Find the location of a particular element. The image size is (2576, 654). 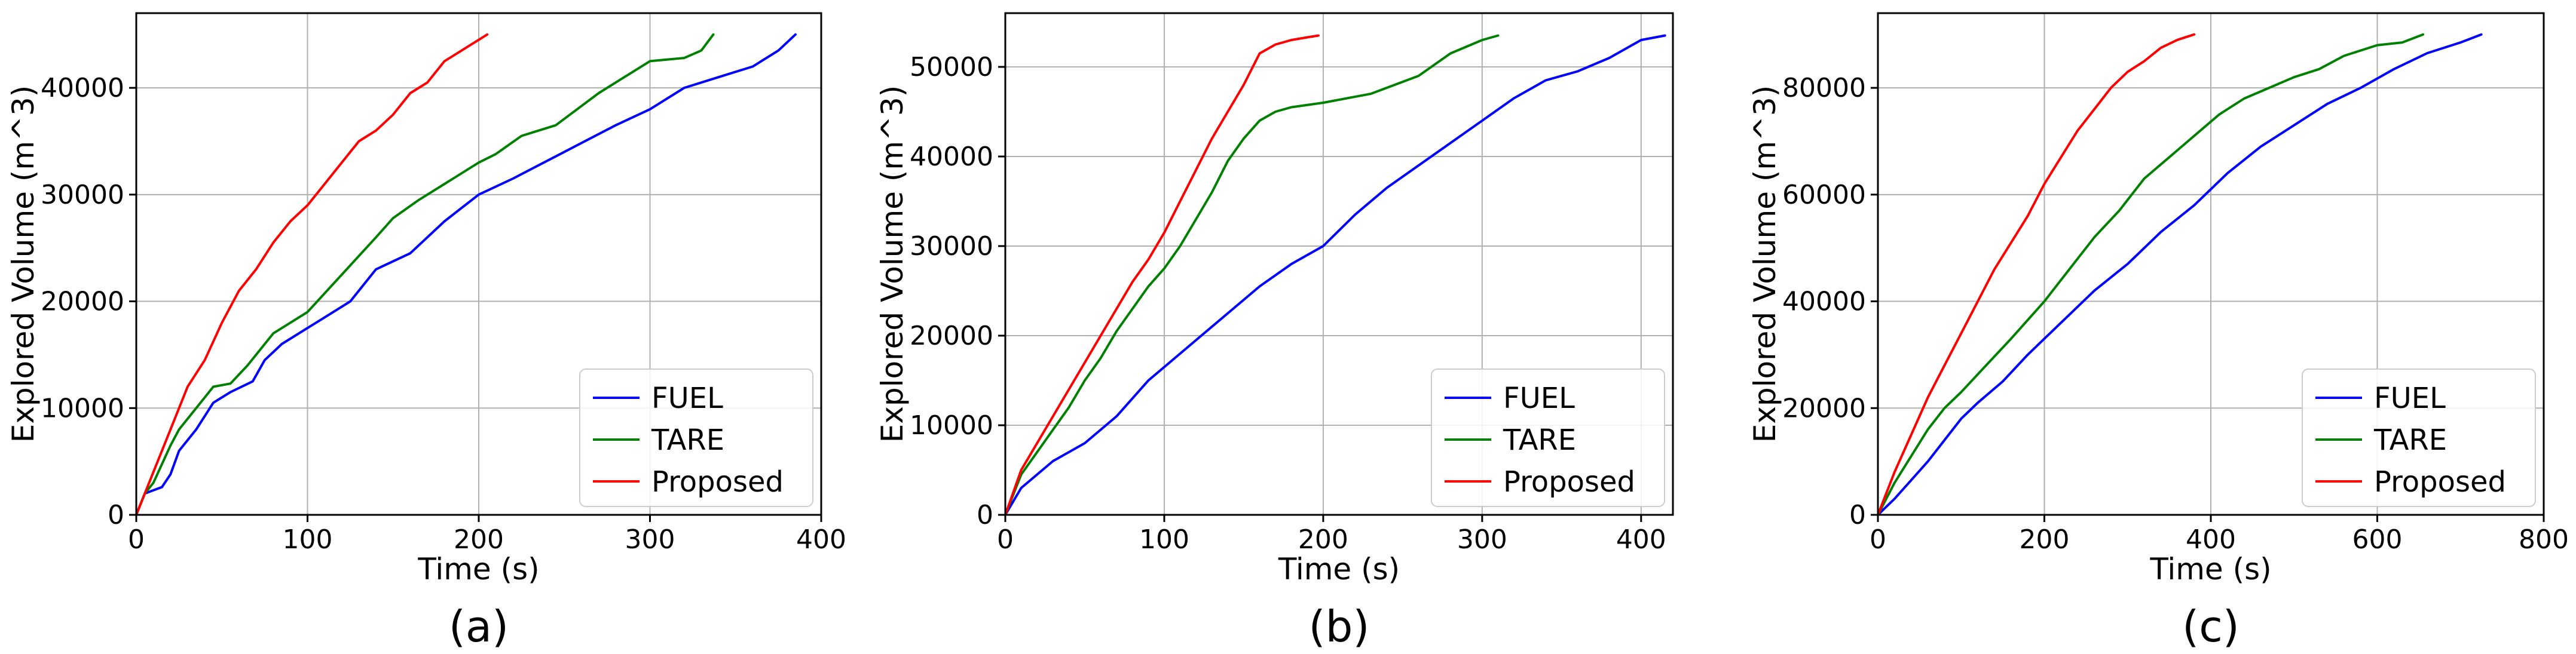

panel-label-a: (a) is located at coordinates (479, 626).